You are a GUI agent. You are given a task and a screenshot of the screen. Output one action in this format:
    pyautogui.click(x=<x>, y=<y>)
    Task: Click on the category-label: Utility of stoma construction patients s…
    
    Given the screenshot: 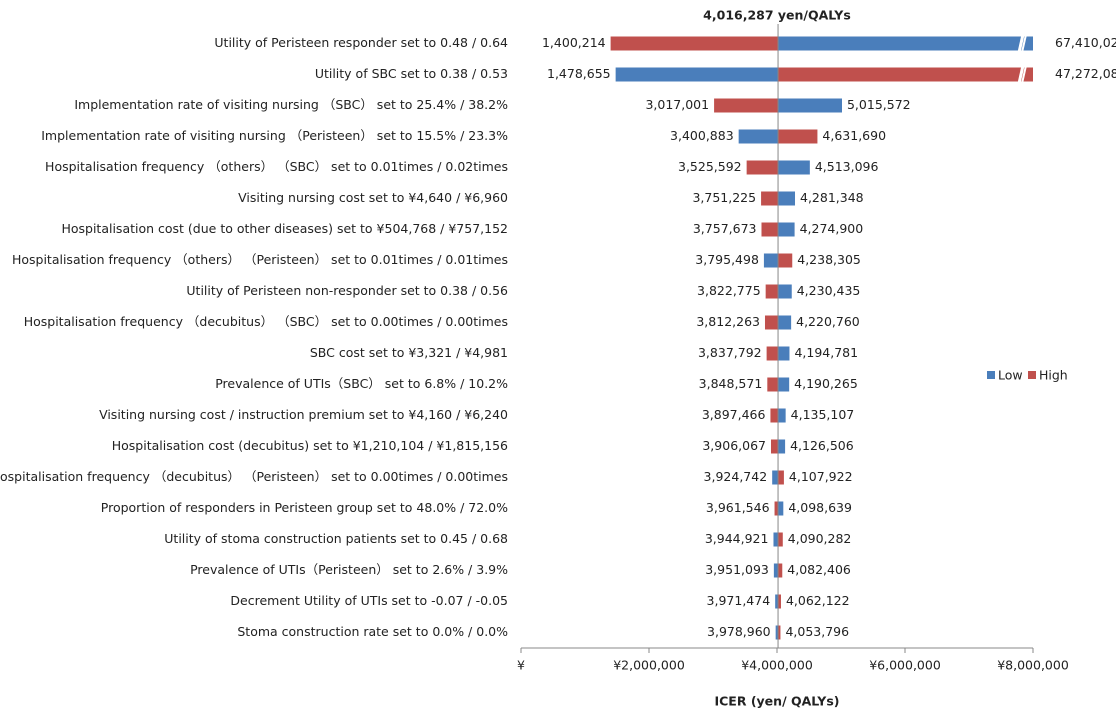 What is the action you would take?
    pyautogui.click(x=336, y=538)
    